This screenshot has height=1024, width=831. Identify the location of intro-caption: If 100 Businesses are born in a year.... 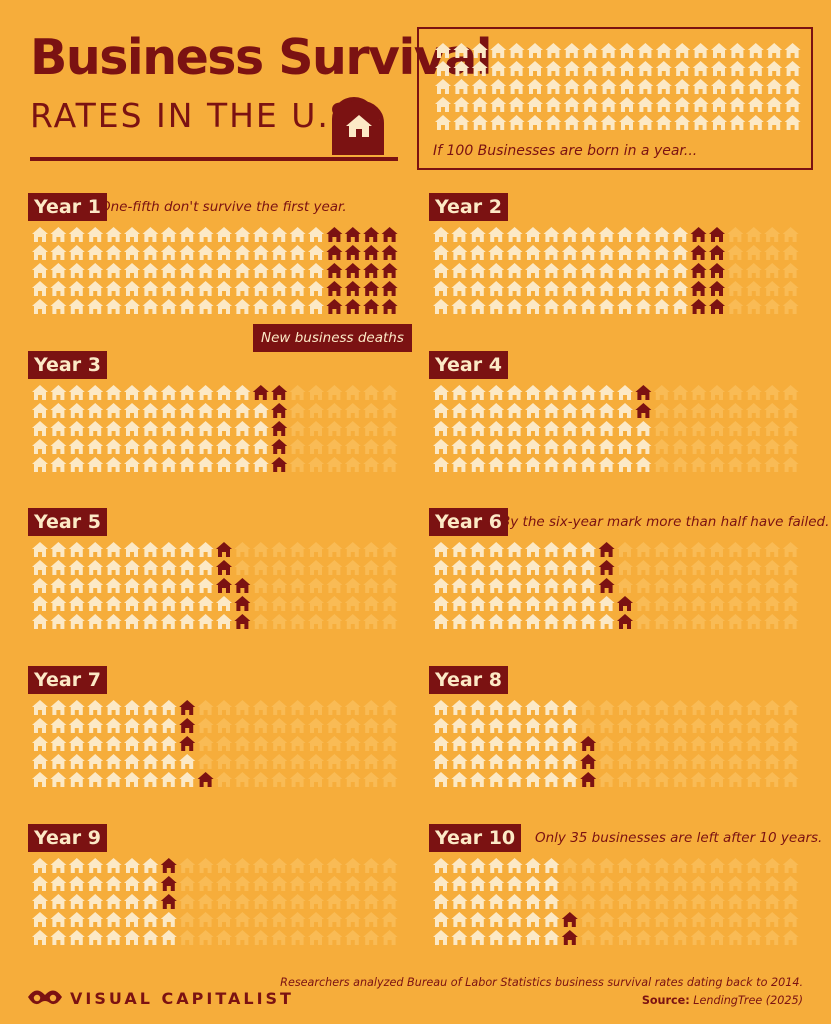
(565, 151).